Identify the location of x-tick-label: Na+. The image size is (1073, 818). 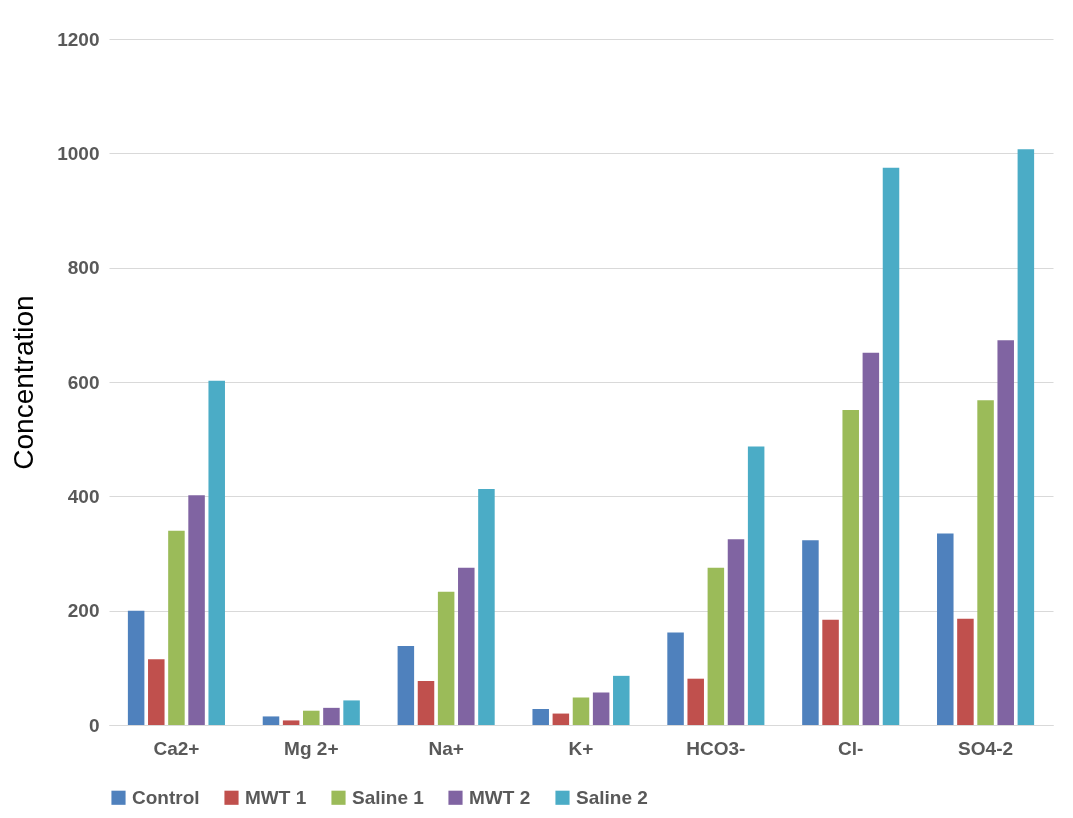
(446, 748).